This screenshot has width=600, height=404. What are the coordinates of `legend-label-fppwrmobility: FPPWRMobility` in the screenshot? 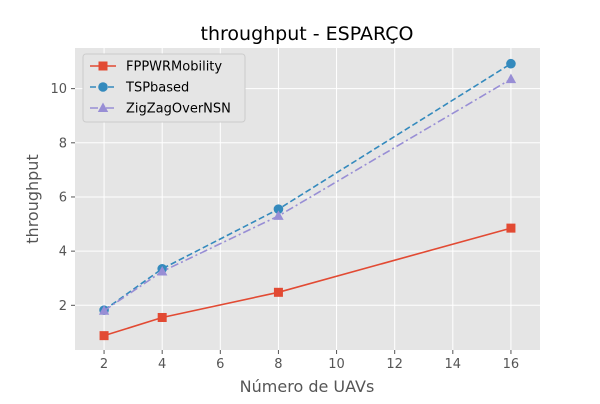 It's located at (174, 67).